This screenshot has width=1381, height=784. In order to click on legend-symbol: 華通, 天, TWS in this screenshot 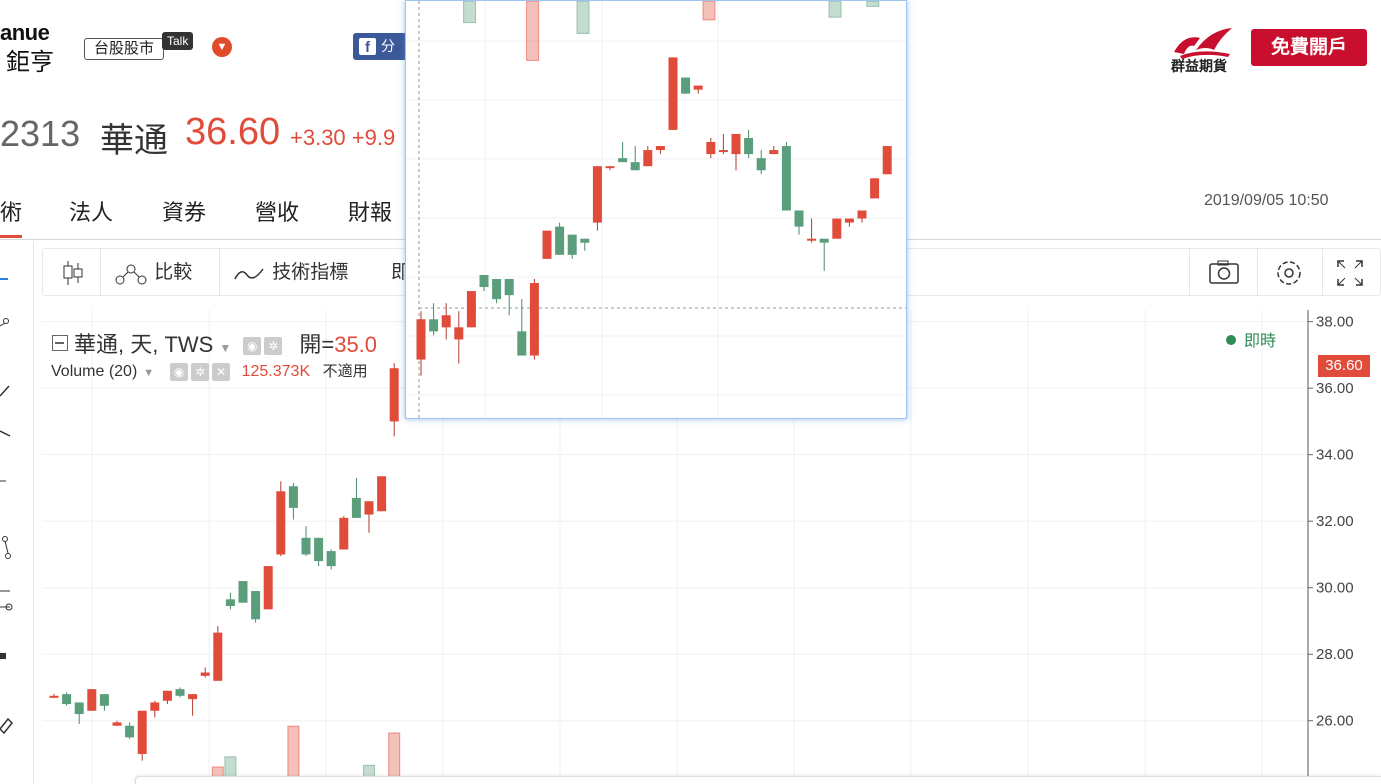, I will do `click(144, 344)`.